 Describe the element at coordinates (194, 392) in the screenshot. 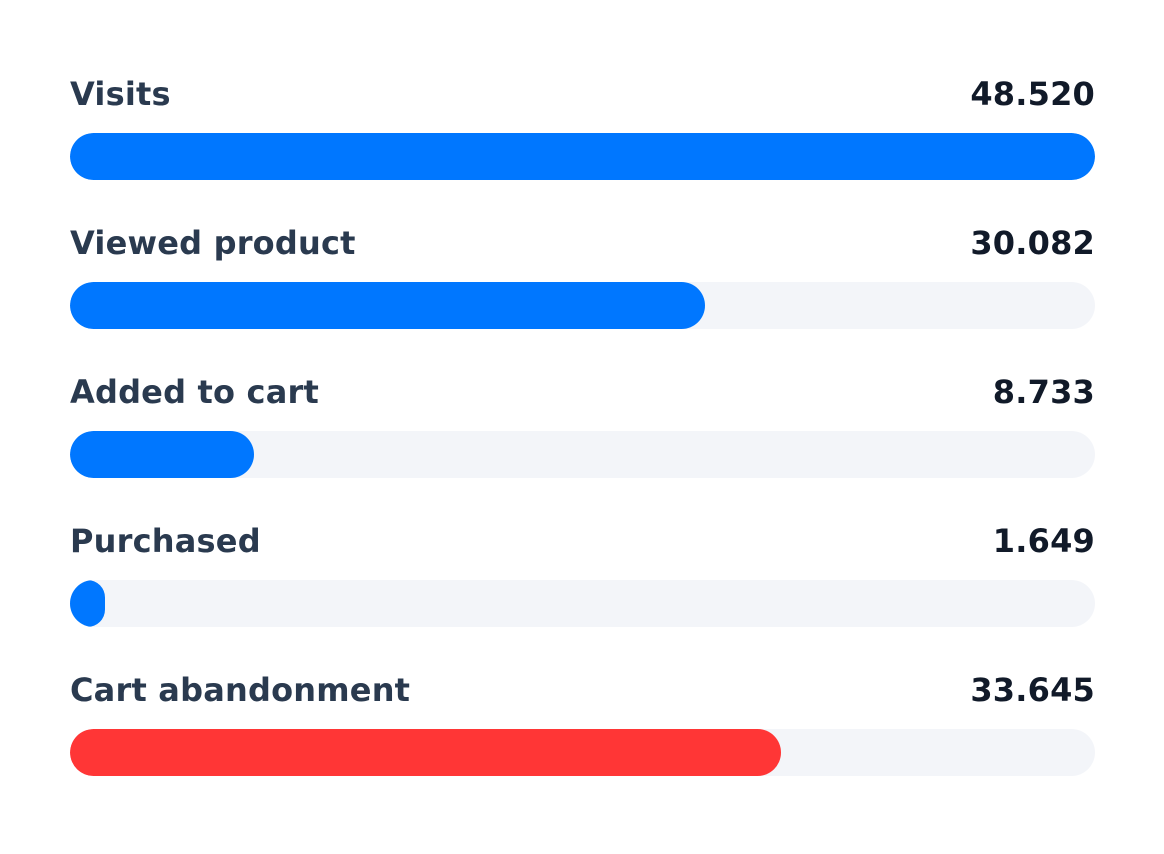

I see `bar-label: Added to cart` at that location.